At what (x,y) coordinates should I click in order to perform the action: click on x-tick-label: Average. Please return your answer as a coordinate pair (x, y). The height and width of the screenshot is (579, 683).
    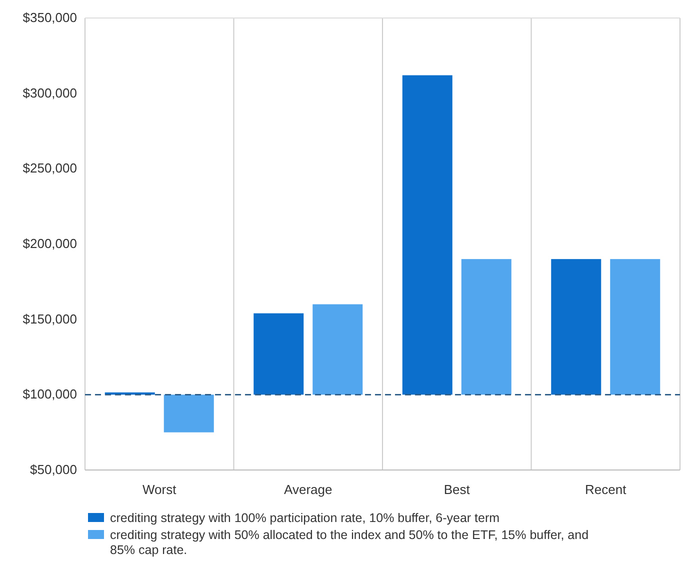
    Looking at the image, I should click on (308, 489).